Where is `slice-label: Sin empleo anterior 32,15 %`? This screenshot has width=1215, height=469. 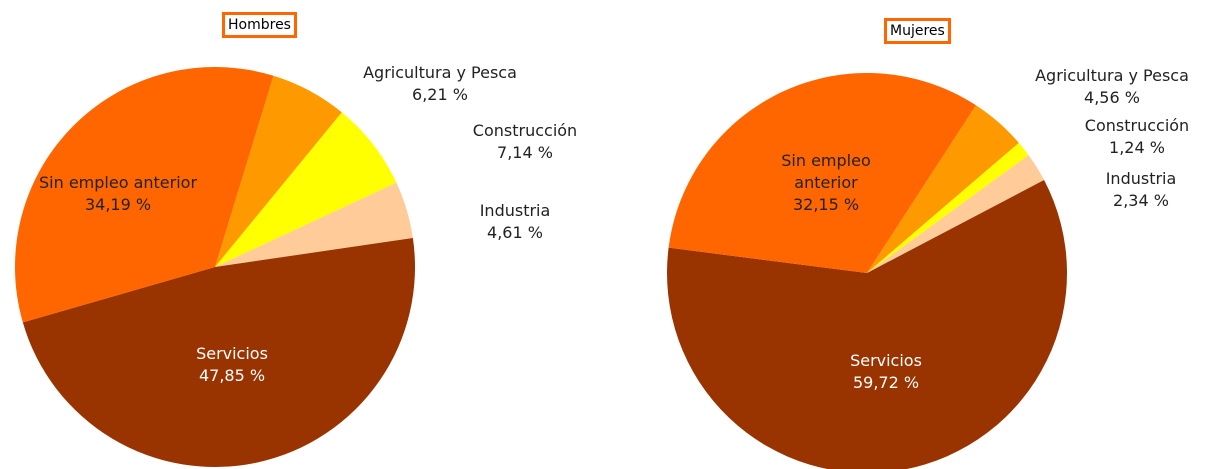 slice-label: Sin empleo anterior 32,15 % is located at coordinates (826, 183).